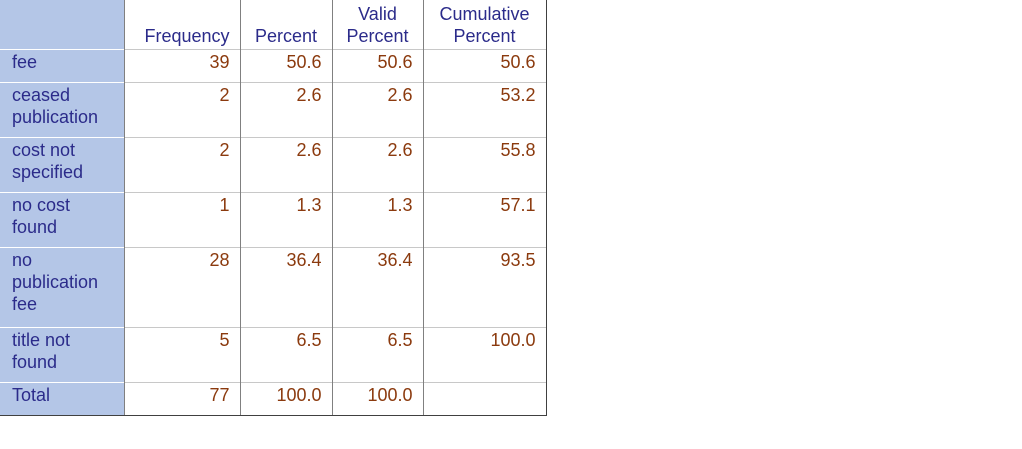 The height and width of the screenshot is (449, 1022). I want to click on cell-percent: 1.3, so click(286, 219).